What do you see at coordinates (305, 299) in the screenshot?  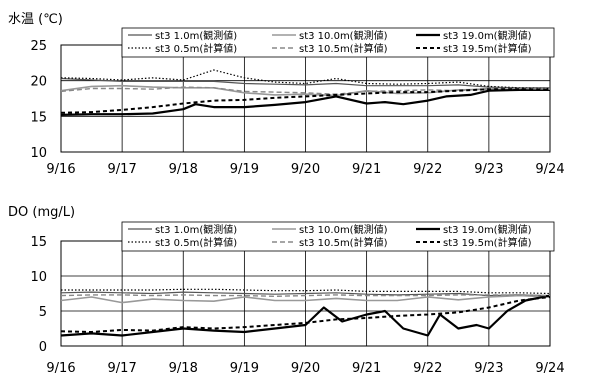 I see `series-line-st3-10-0m` at bounding box center [305, 299].